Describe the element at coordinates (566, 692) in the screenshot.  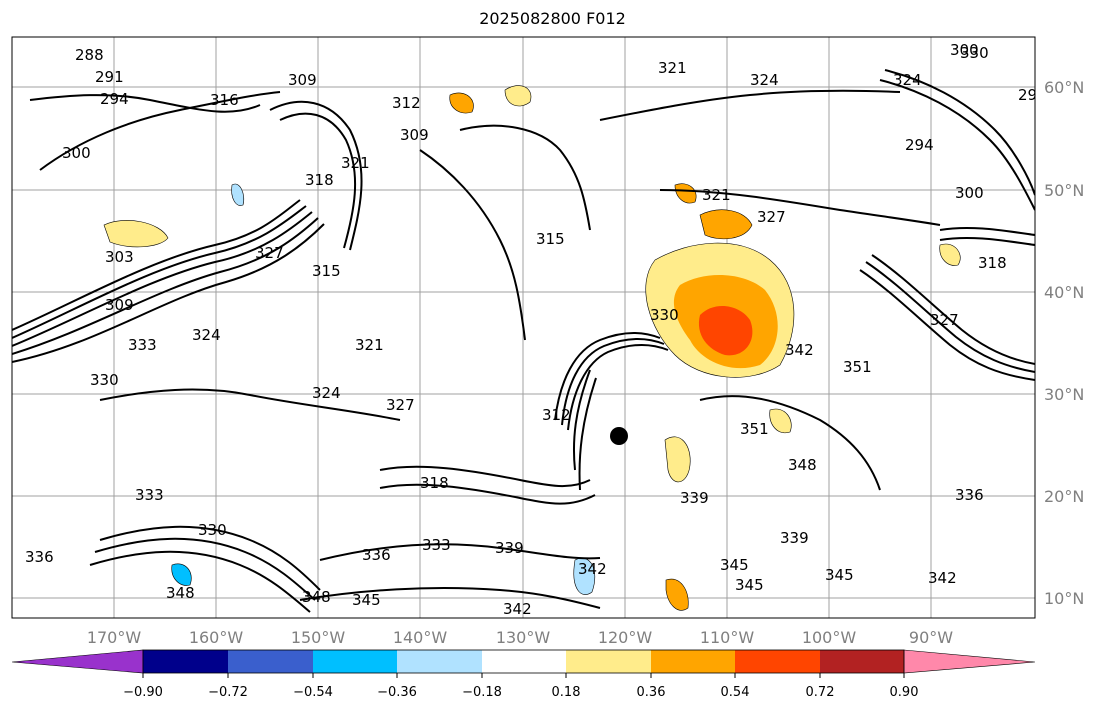
I see `colorbar-tick-label: 0.18` at that location.